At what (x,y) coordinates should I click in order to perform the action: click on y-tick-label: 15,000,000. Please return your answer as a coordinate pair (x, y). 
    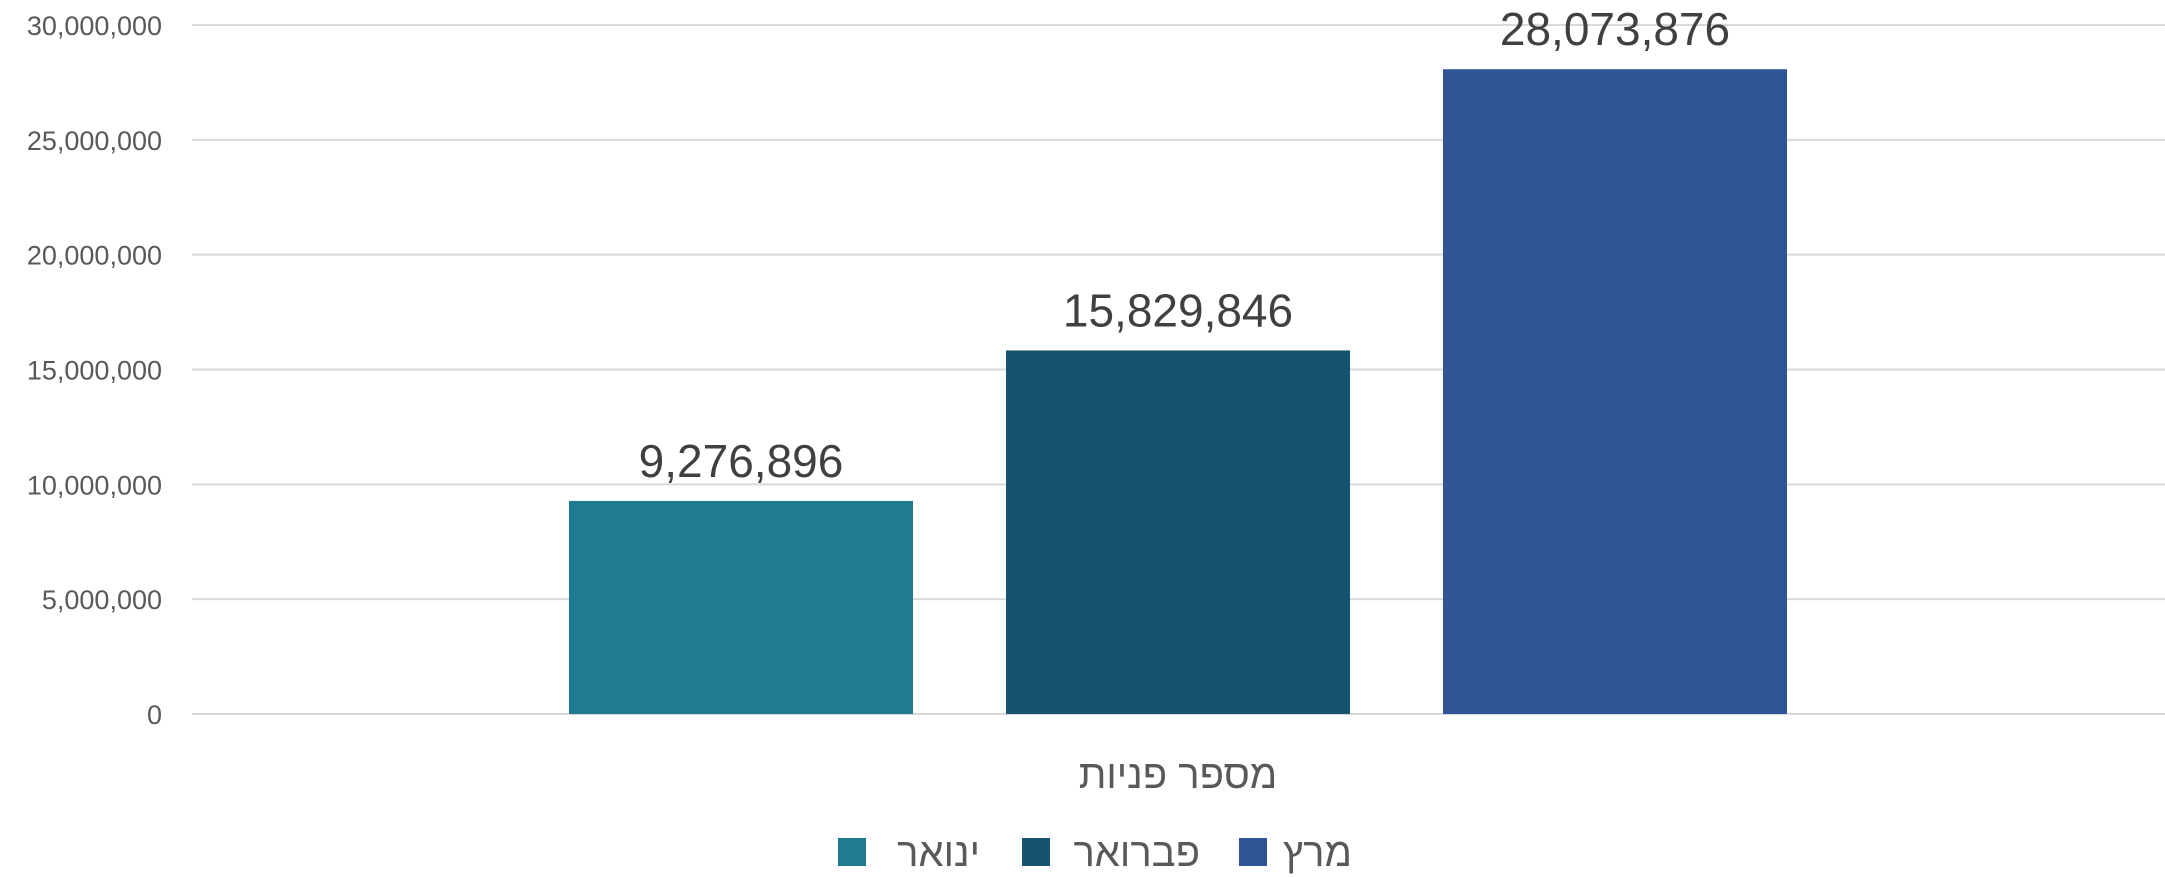
    Looking at the image, I should click on (94, 371).